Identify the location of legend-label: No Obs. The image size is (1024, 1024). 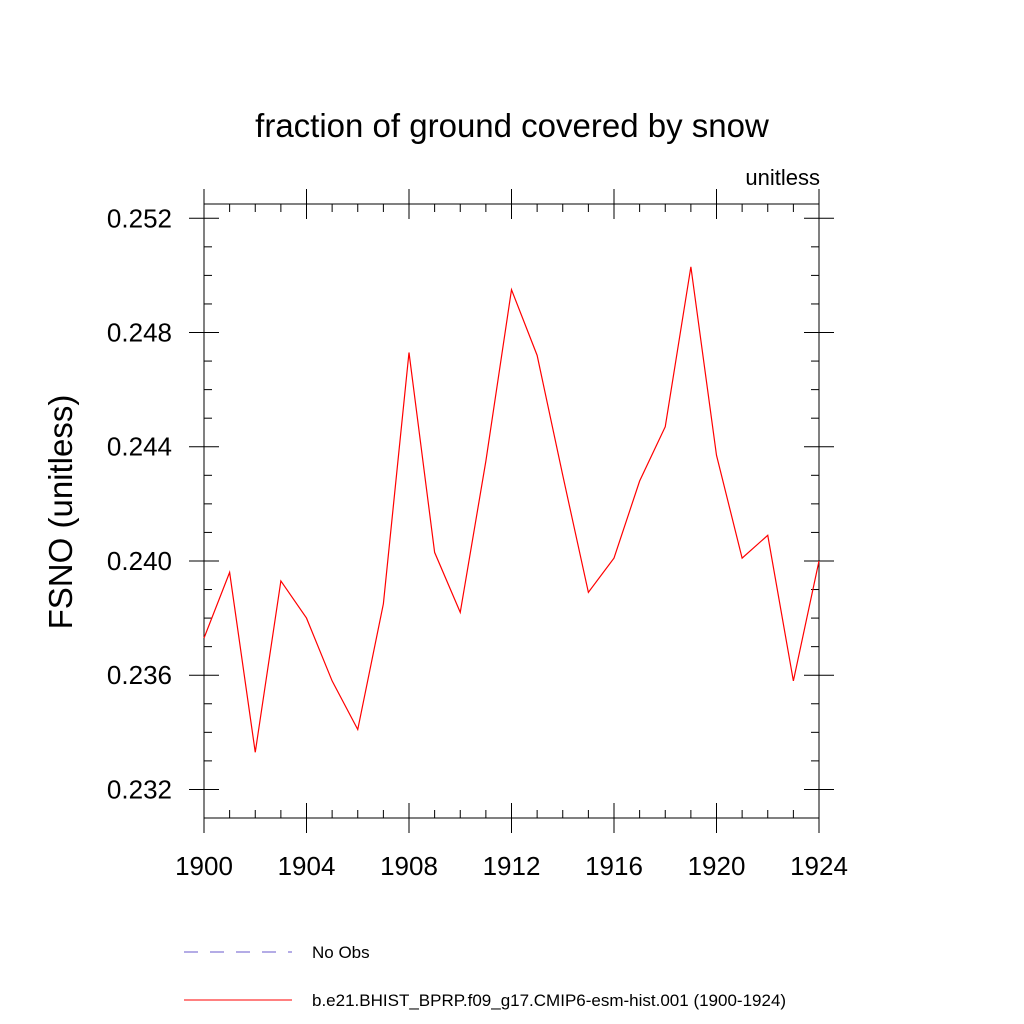
(341, 952).